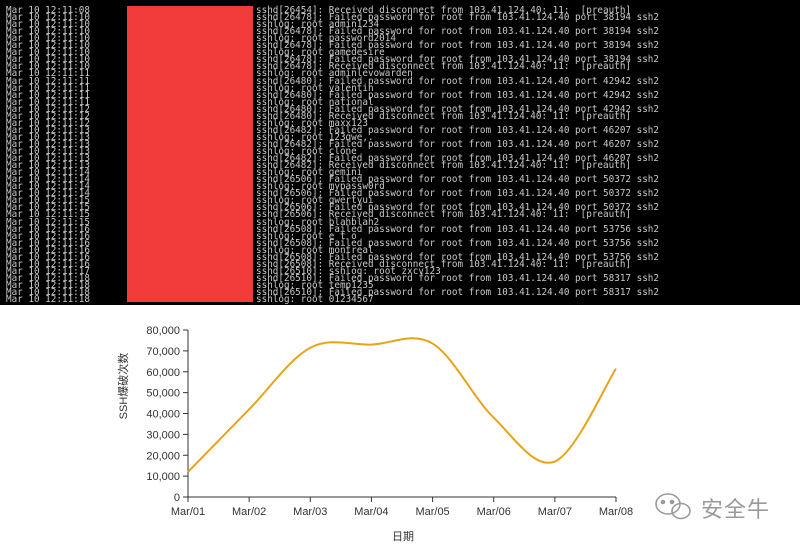  I want to click on log-message: sshlog: root qwertyui, so click(315, 201).